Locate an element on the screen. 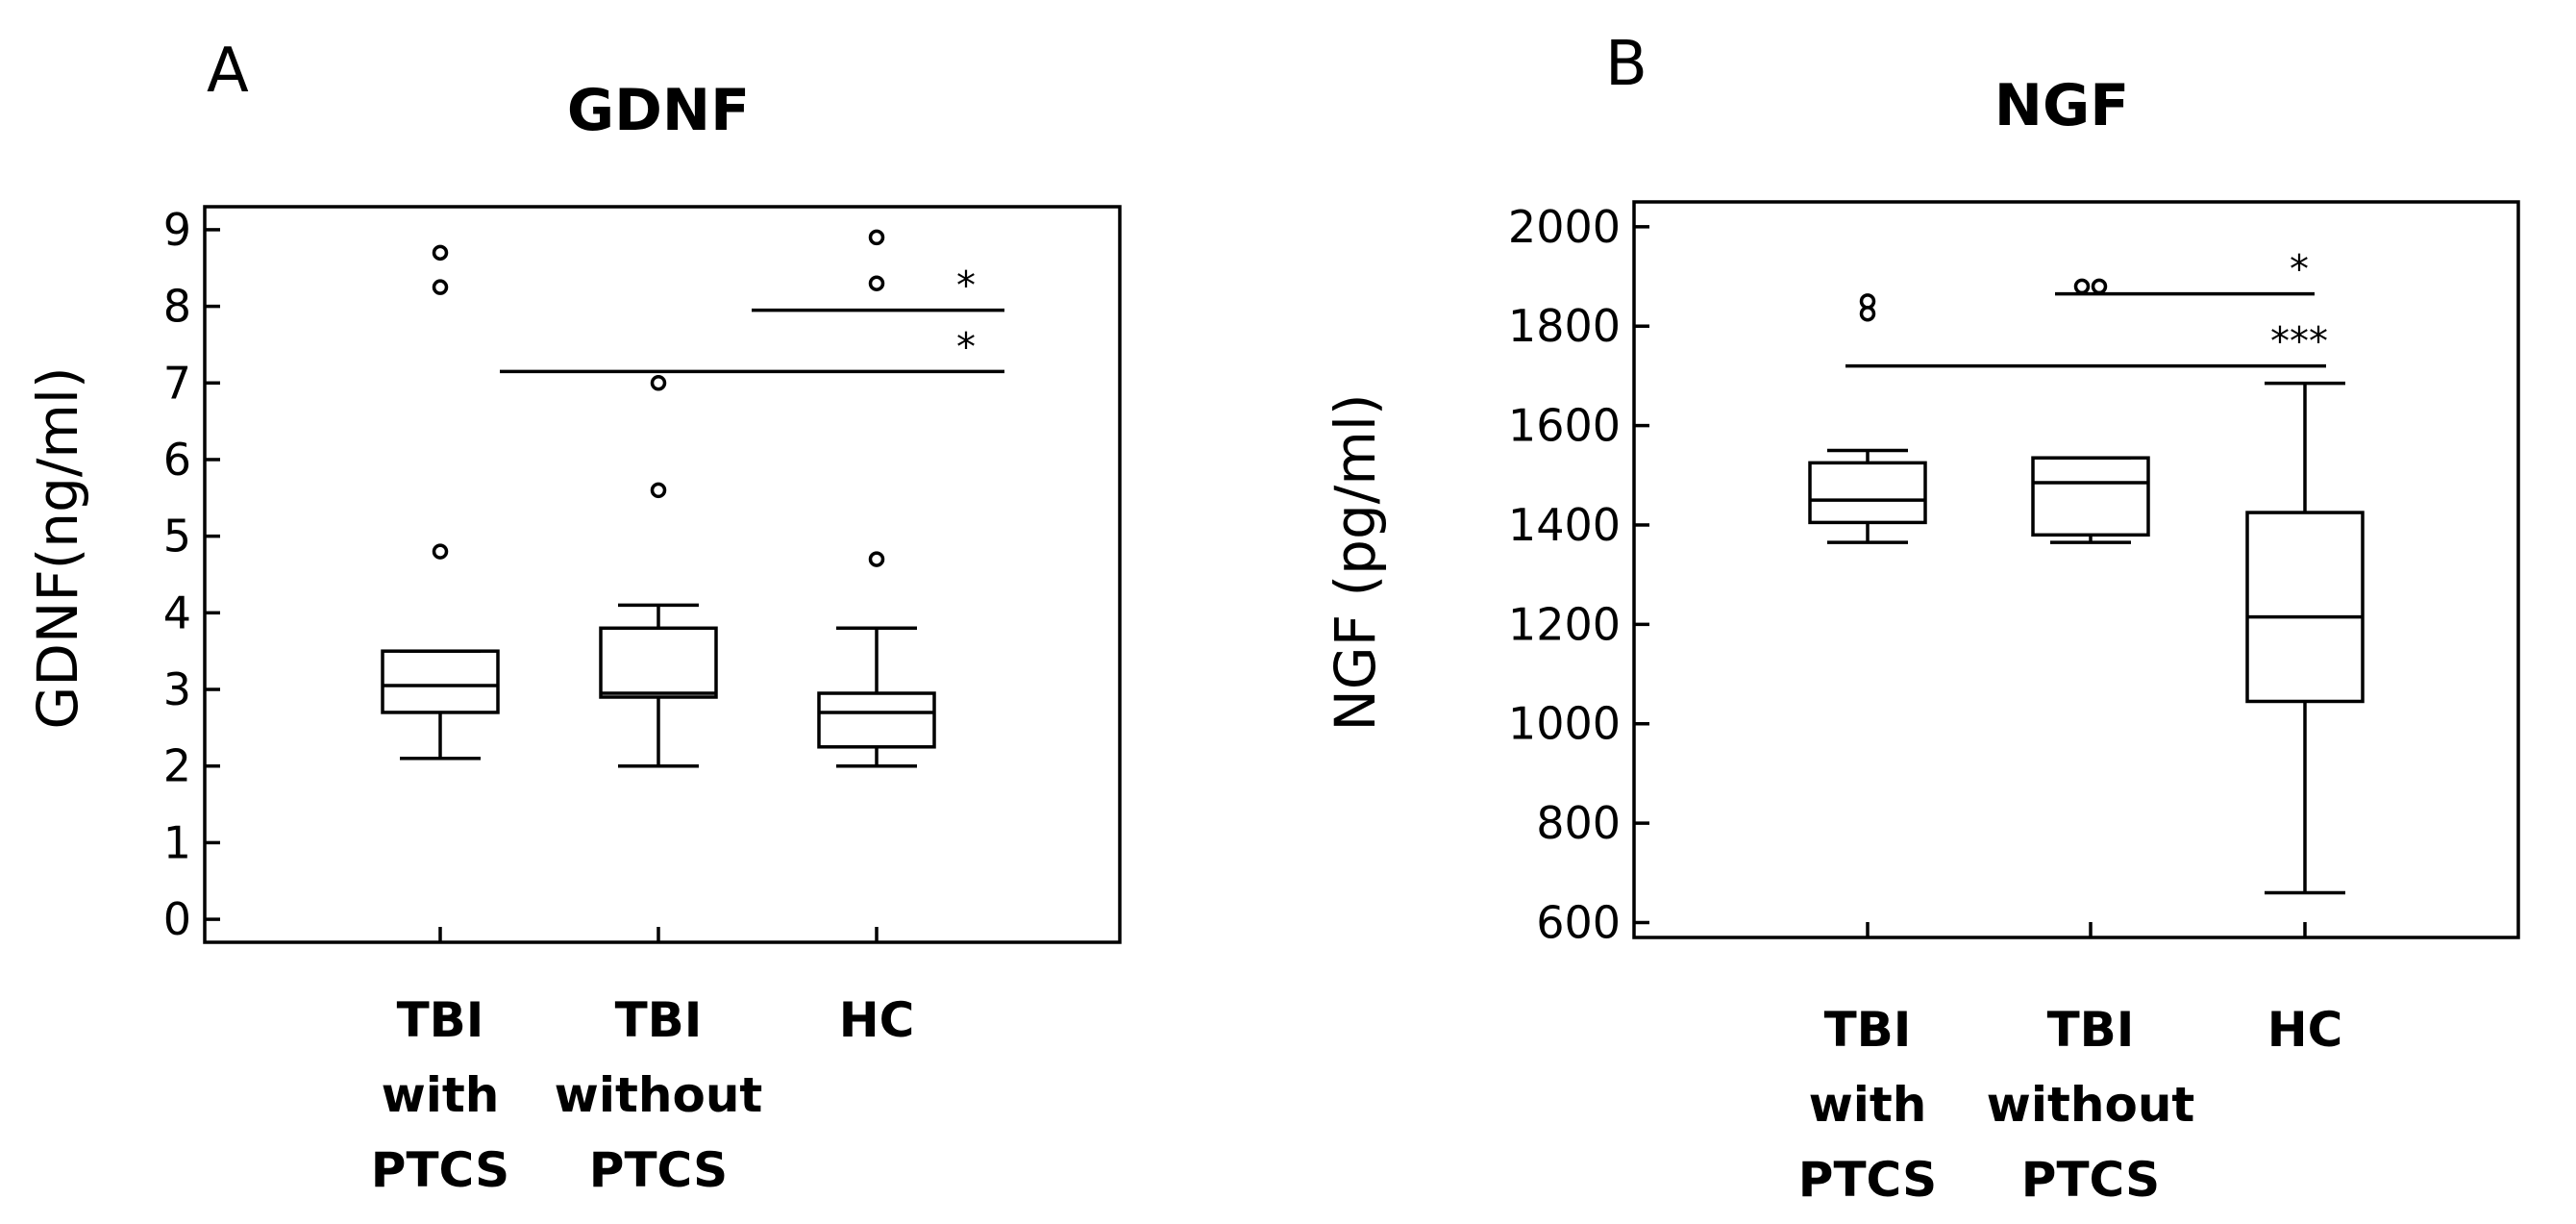  y-tick-label-8: 8 is located at coordinates (177, 307).